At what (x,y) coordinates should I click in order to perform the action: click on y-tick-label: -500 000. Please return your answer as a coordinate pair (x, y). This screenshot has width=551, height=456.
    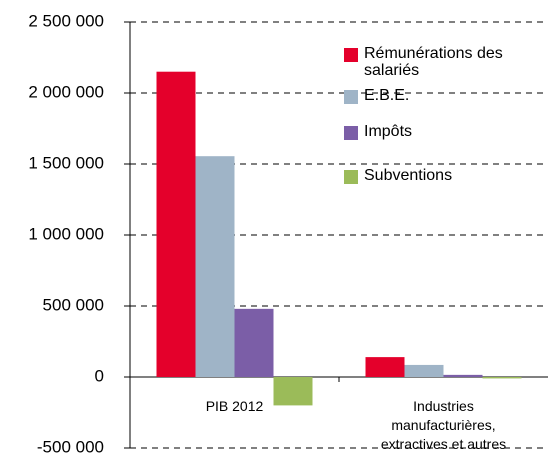
    Looking at the image, I should click on (70, 446).